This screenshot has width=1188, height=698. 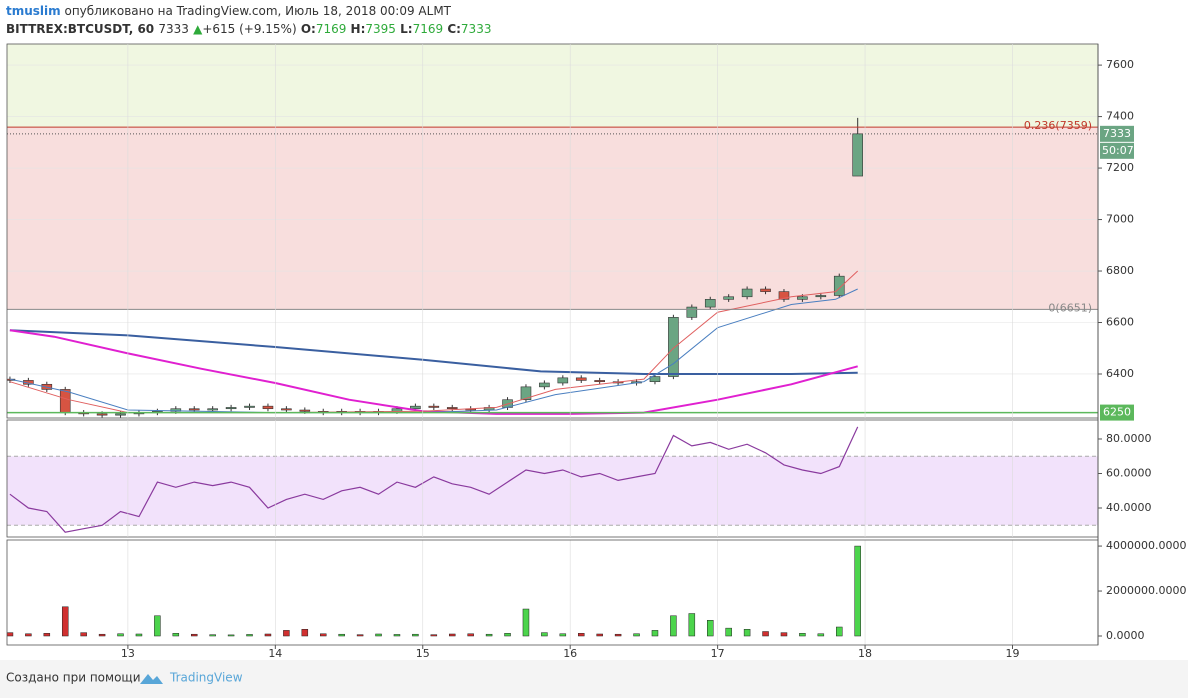 I want to click on y-tick-label: 7000, so click(x=1120, y=219).